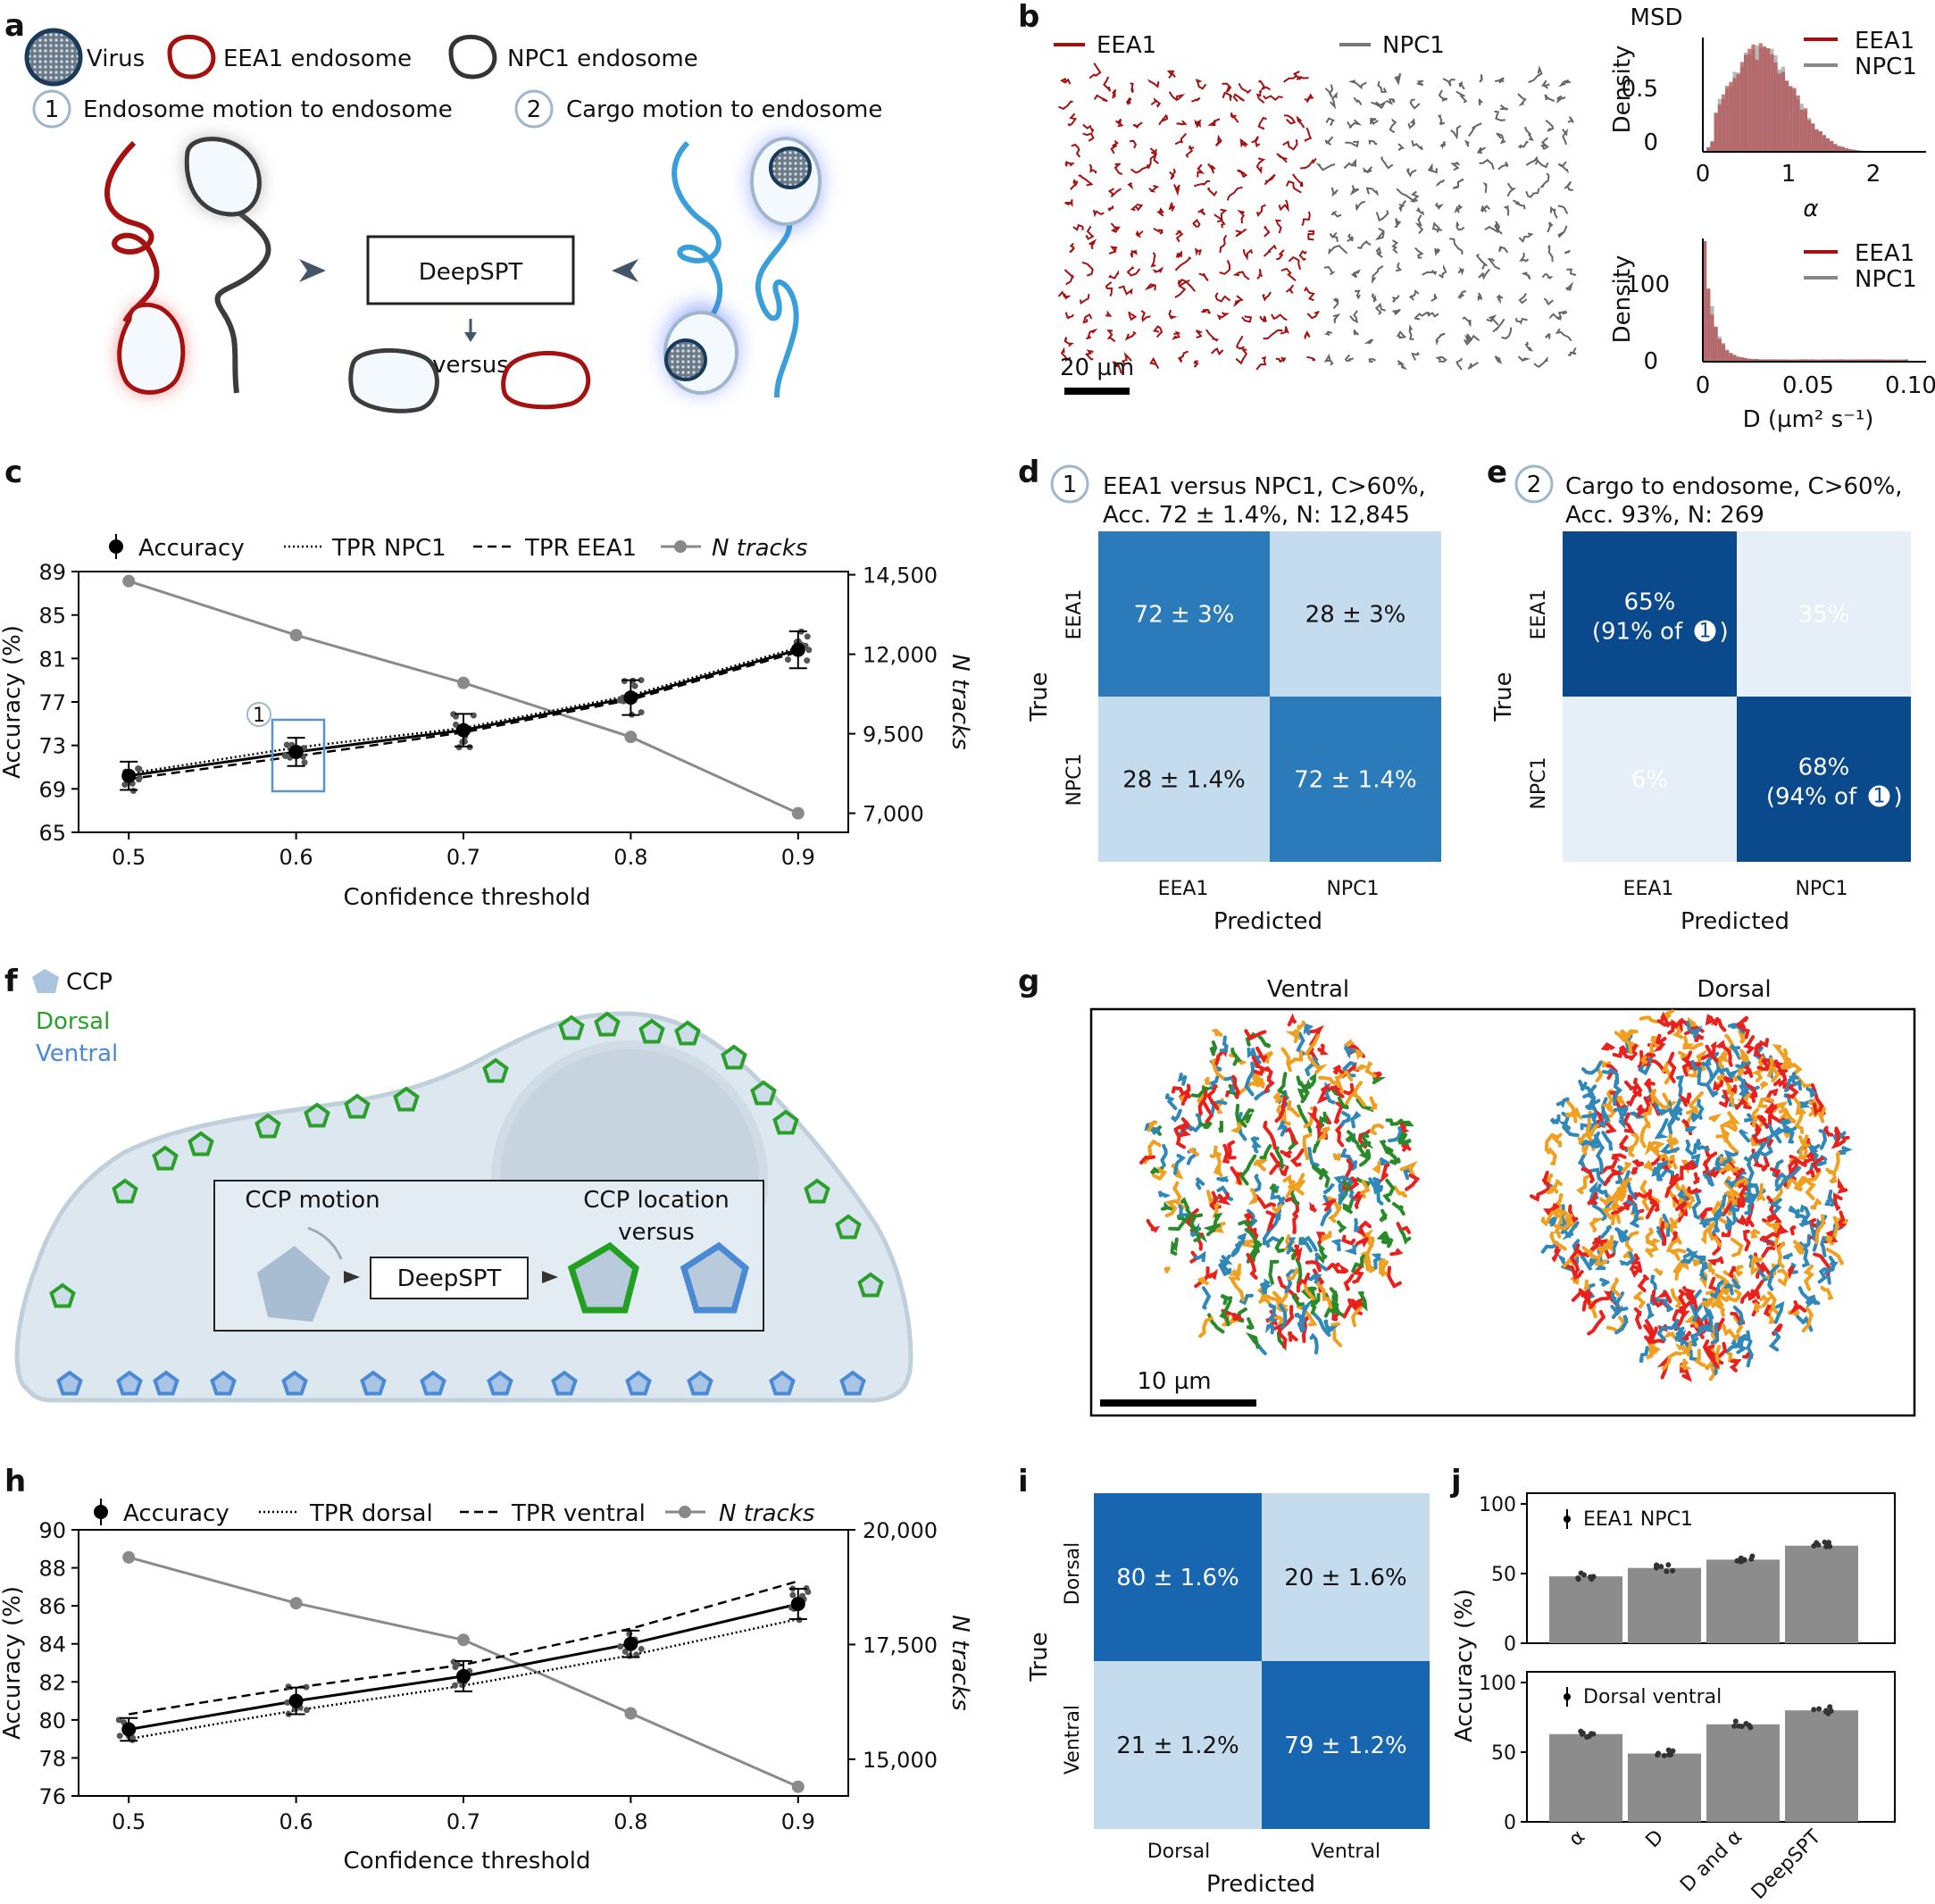 This screenshot has height=1904, width=1935. I want to click on j-bar, so click(1664, 1605).